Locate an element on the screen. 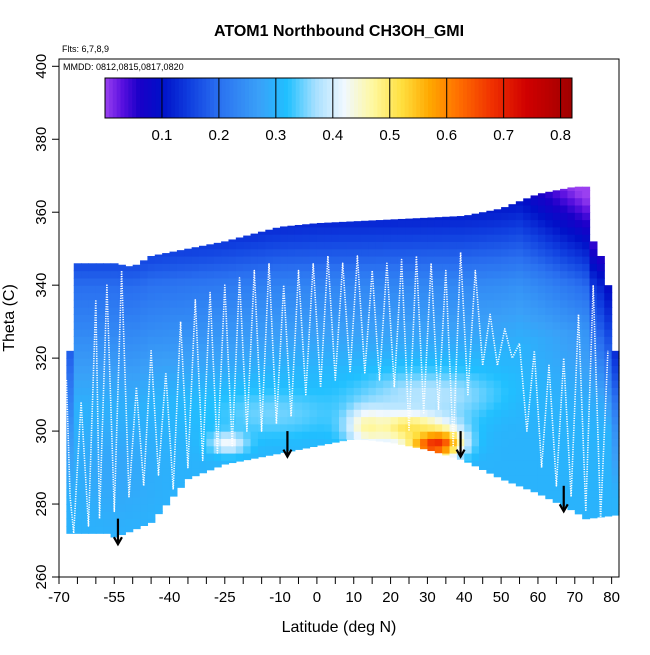  down-arrow is located at coordinates (117, 532).